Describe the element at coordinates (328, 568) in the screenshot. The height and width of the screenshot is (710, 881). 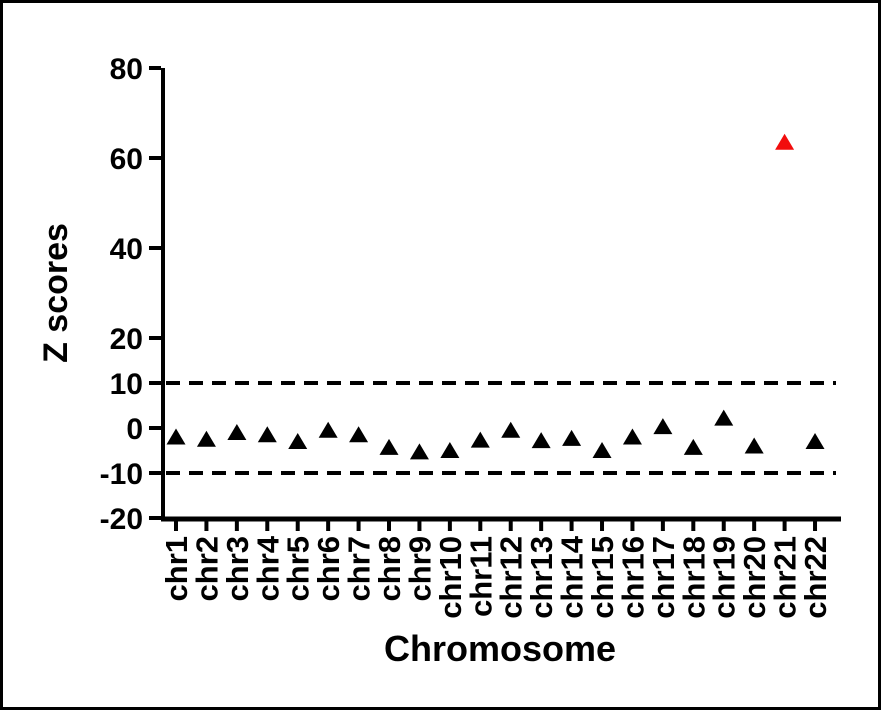
I see `x-axis-label-chr6: chr6` at that location.